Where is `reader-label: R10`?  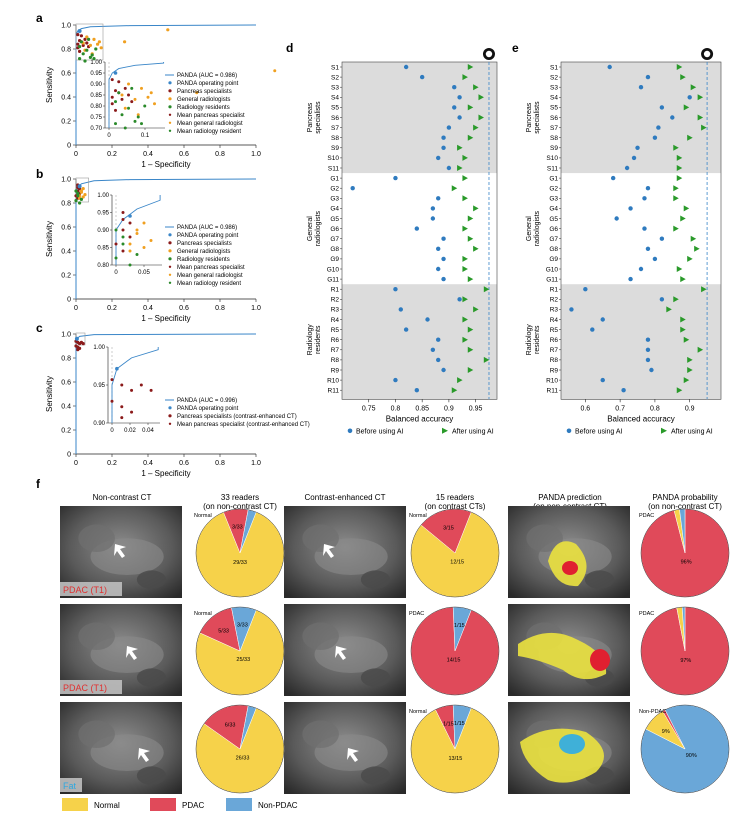 reader-label: R10 is located at coordinates (333, 380).